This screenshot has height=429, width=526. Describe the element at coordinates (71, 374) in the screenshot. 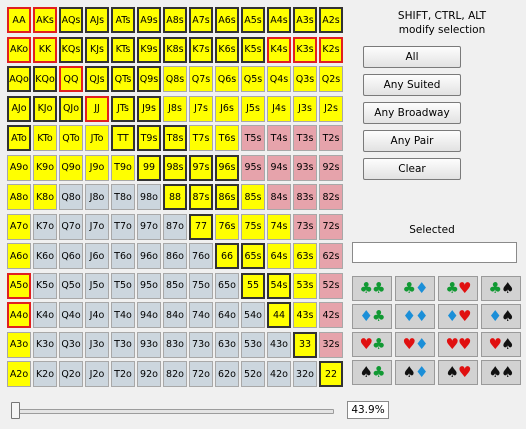

I see `hand-cell: Q2o` at that location.